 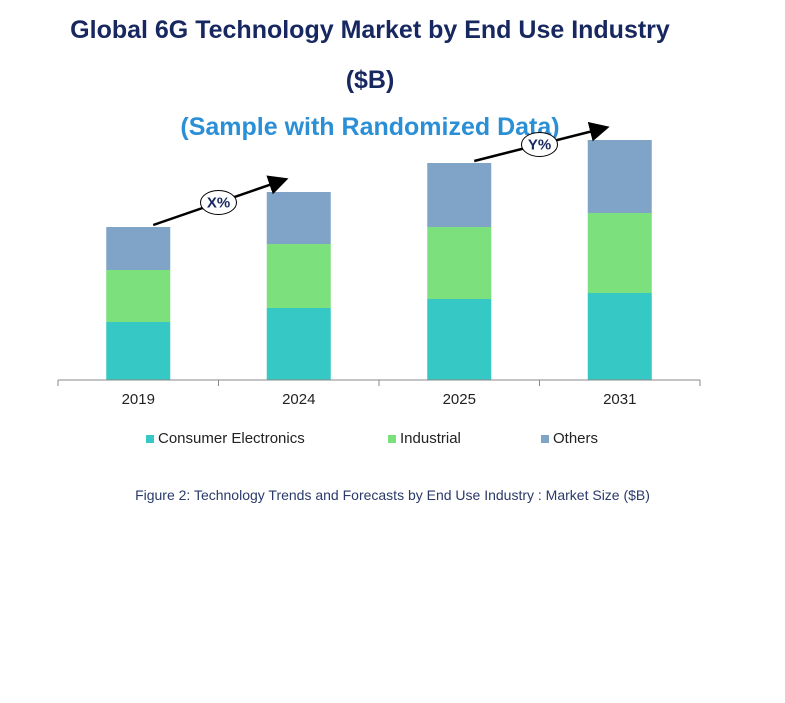 What do you see at coordinates (298, 218) in the screenshot?
I see `bar-segment-others-2024` at bounding box center [298, 218].